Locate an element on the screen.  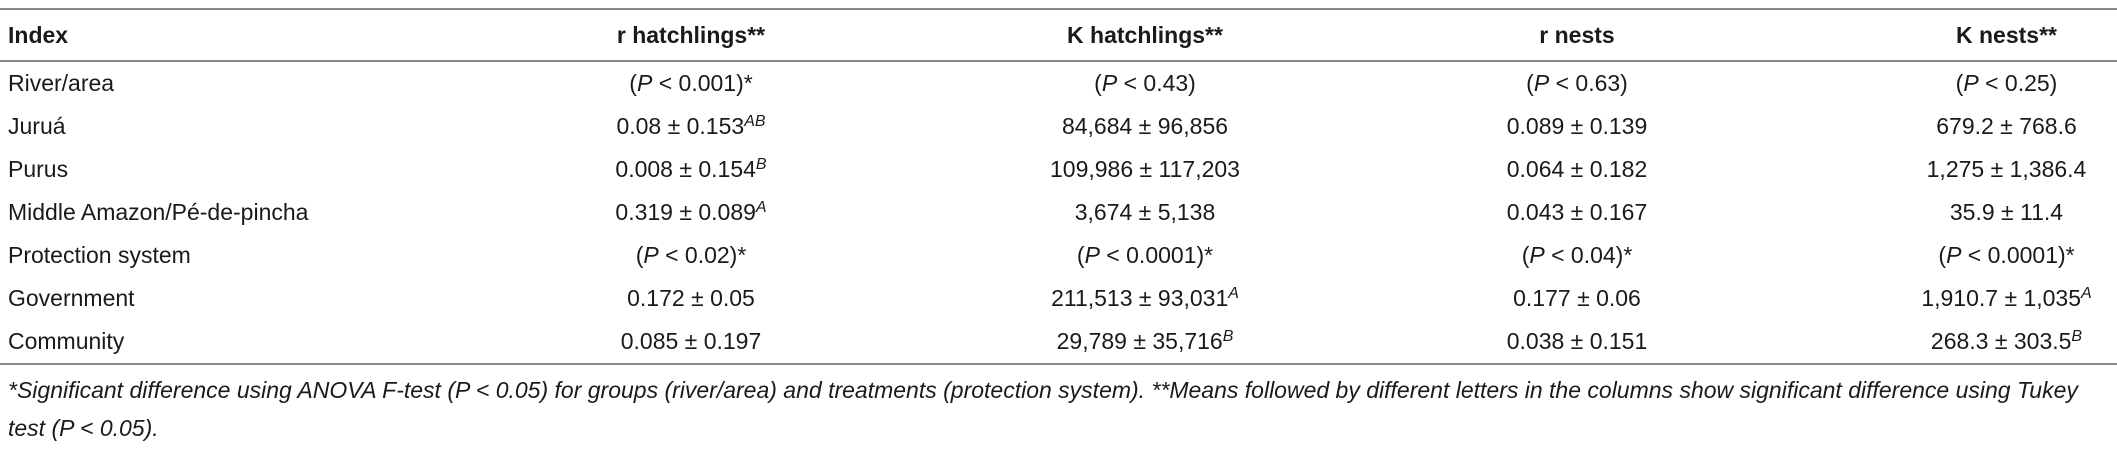
row-label: Juruá is located at coordinates (37, 126).